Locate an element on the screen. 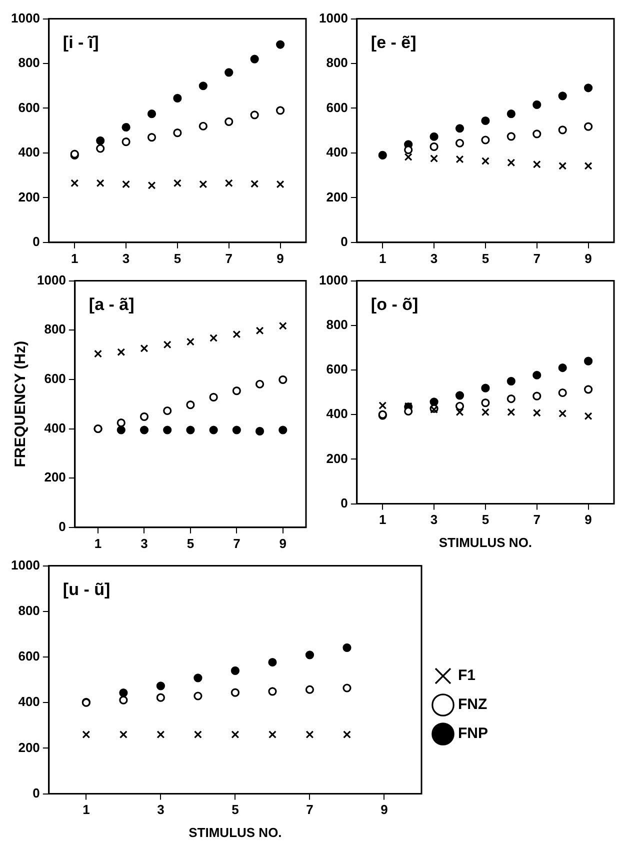 This screenshot has height=861, width=633. annotation: [o - õ] is located at coordinates (394, 304).